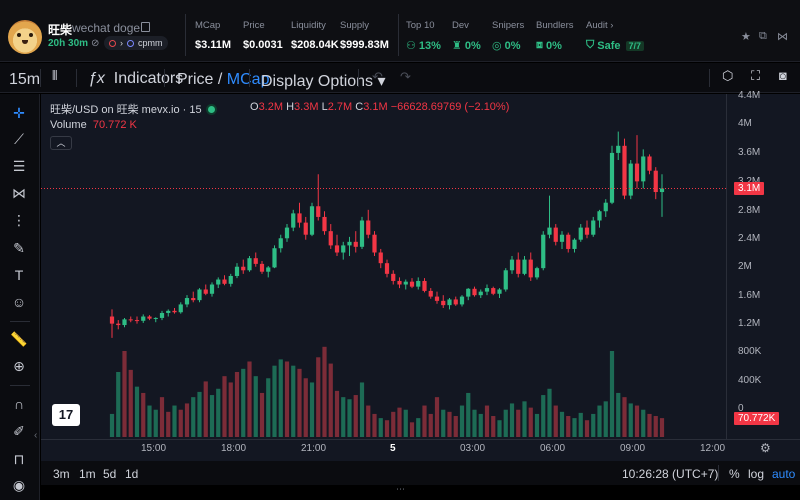  I want to click on resize-grip-icon: ⋯, so click(400, 489).